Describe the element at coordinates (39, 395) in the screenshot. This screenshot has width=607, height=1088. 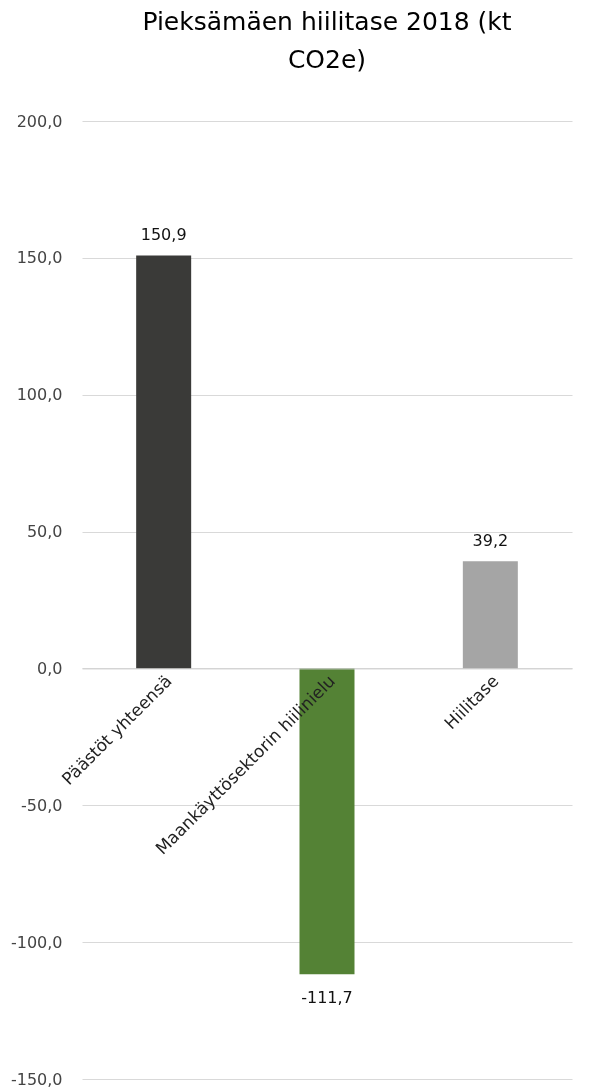
I see `y-tick-label: 100,0` at that location.